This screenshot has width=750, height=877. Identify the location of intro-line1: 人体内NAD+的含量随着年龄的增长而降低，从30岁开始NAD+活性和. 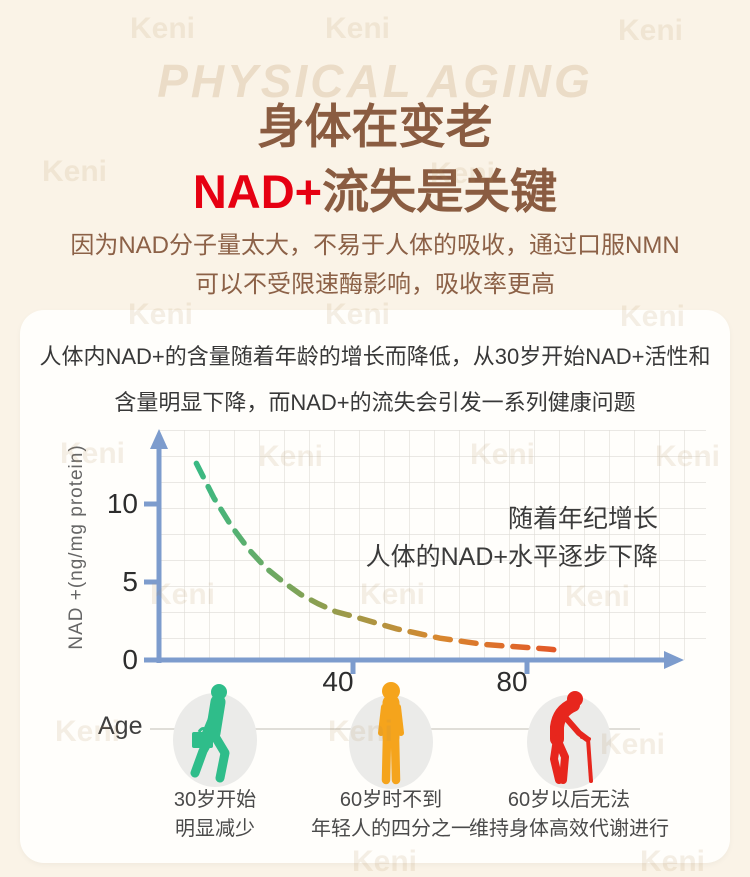
(375, 356).